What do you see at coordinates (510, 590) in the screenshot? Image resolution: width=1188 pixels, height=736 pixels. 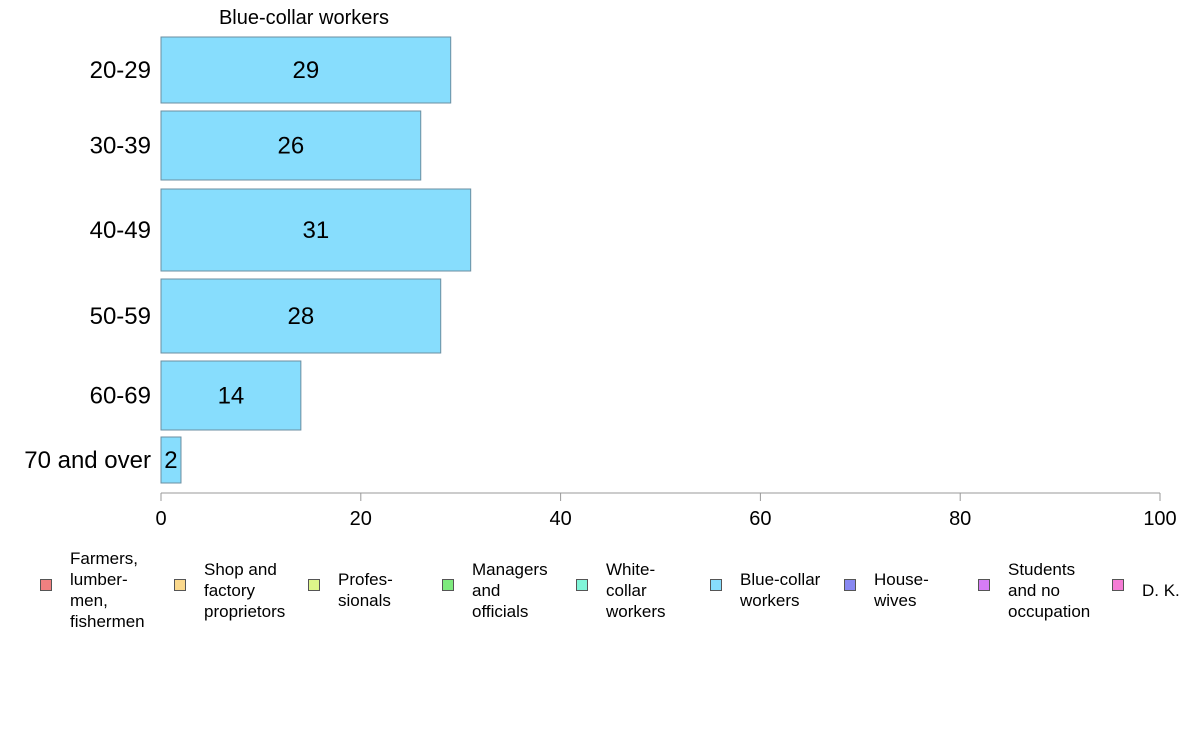 I see `legend-label: Managers and officials` at bounding box center [510, 590].